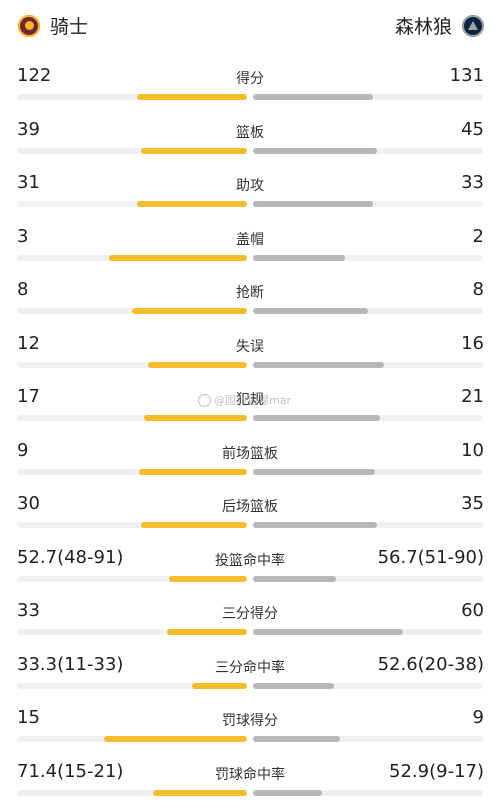  I want to click on away-team: 森林狼, so click(439, 25).